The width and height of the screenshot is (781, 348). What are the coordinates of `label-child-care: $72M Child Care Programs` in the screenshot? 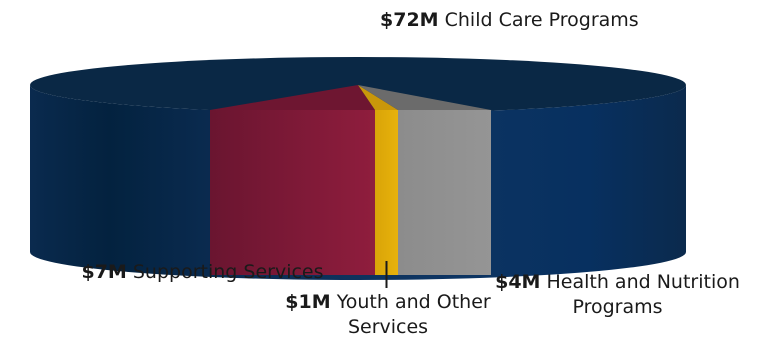 It's located at (509, 20).